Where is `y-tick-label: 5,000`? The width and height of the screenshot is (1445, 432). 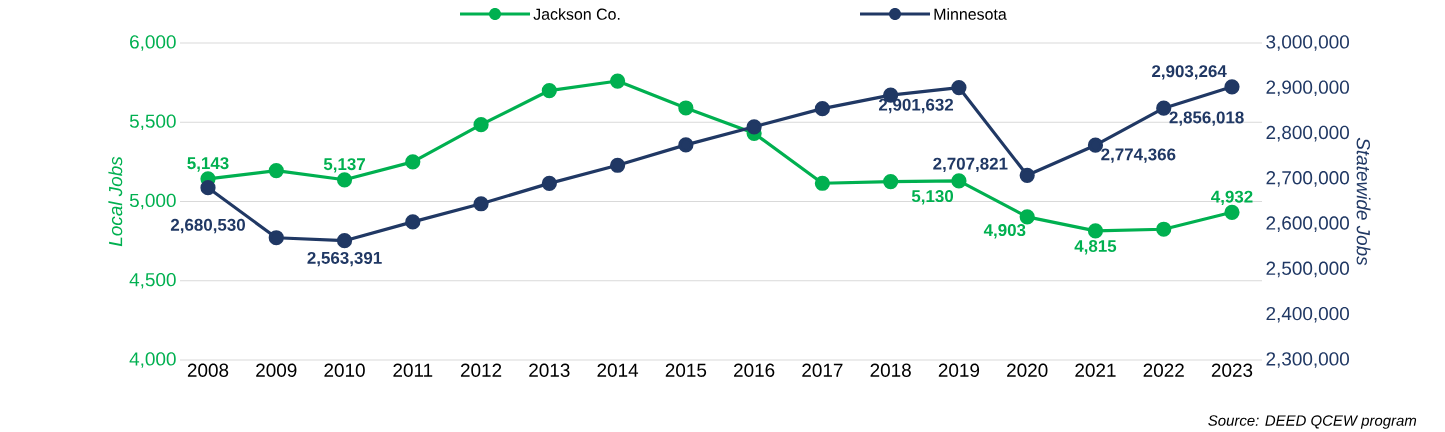 y-tick-label: 5,000 is located at coordinates (152, 201).